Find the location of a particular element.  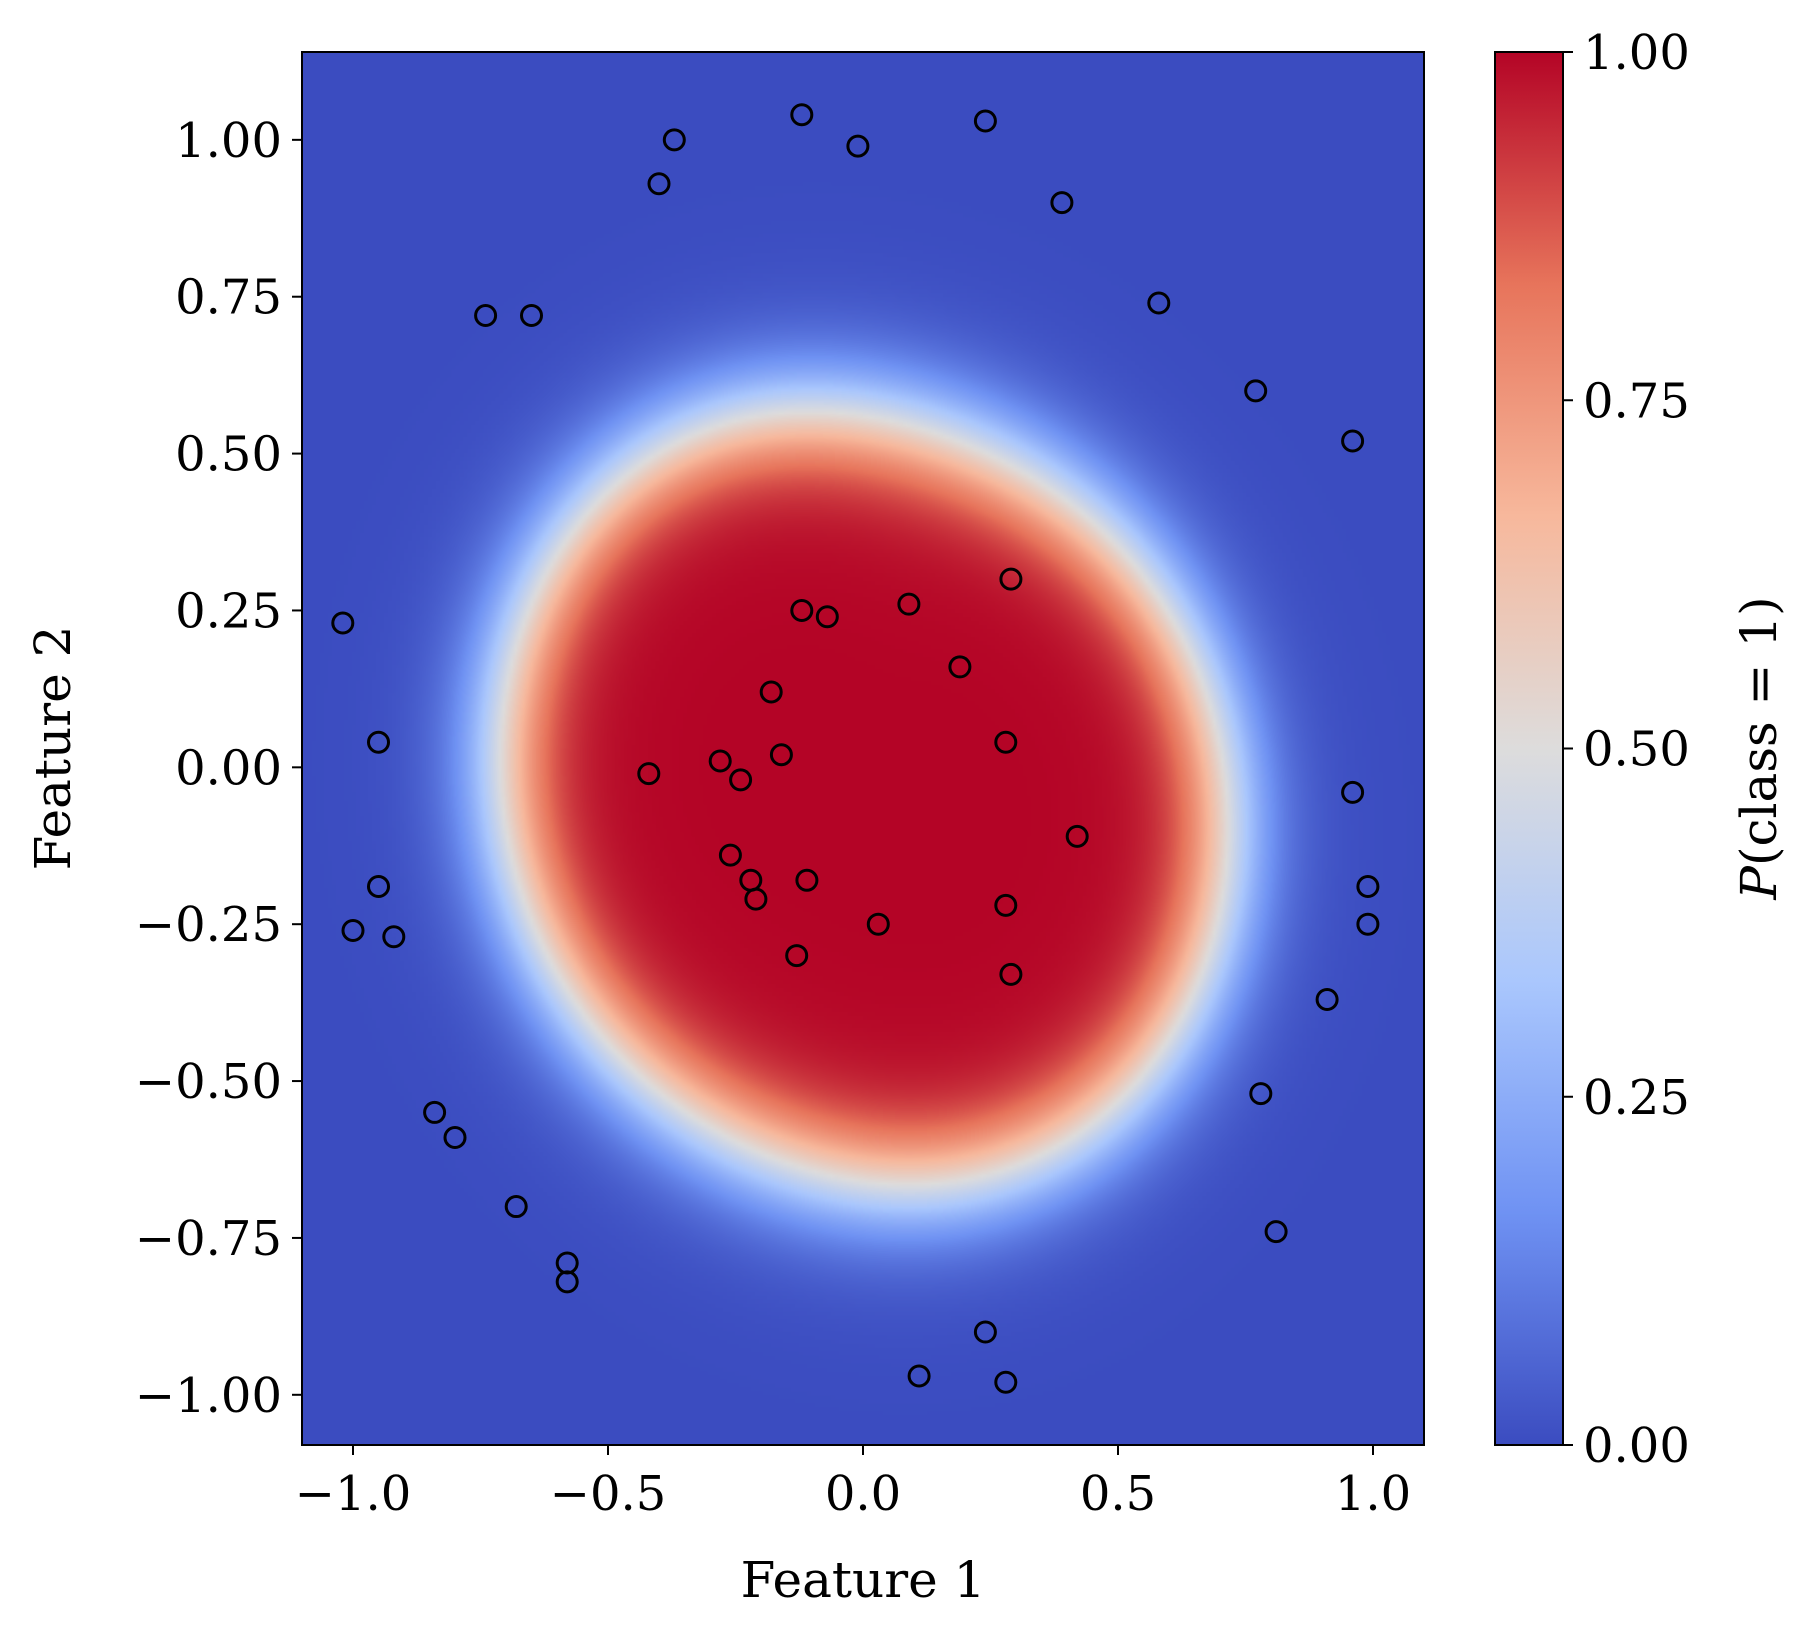

x-tick-label: 1.0 is located at coordinates (1373, 1494).